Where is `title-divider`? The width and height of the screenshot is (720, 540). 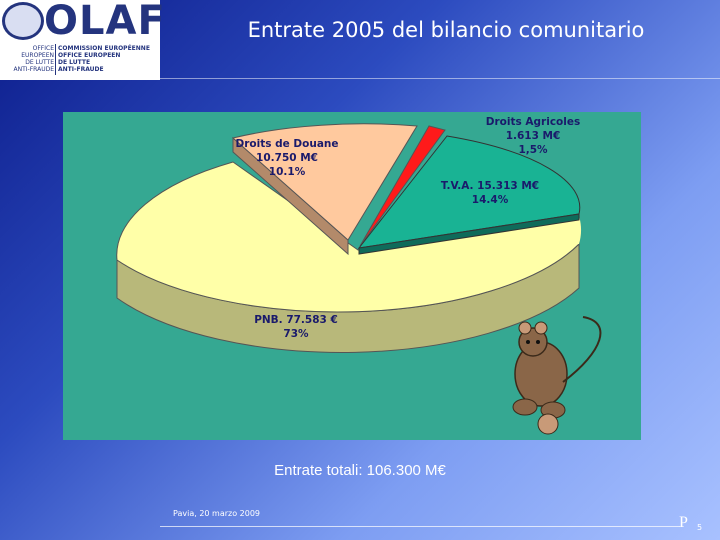
title-divider is located at coordinates (440, 78).